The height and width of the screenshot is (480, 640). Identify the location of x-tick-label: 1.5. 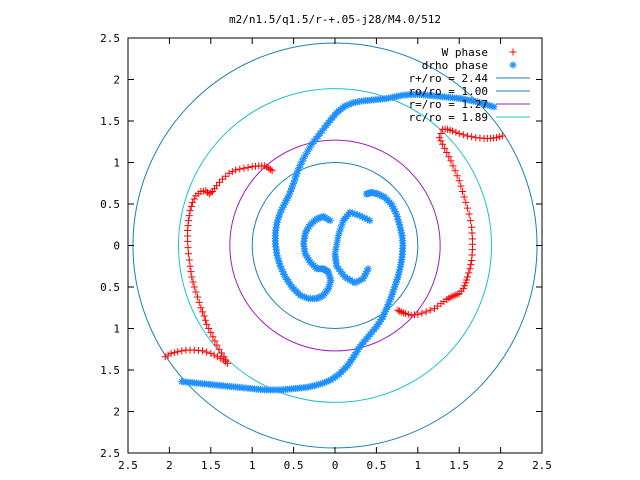
(459, 465).